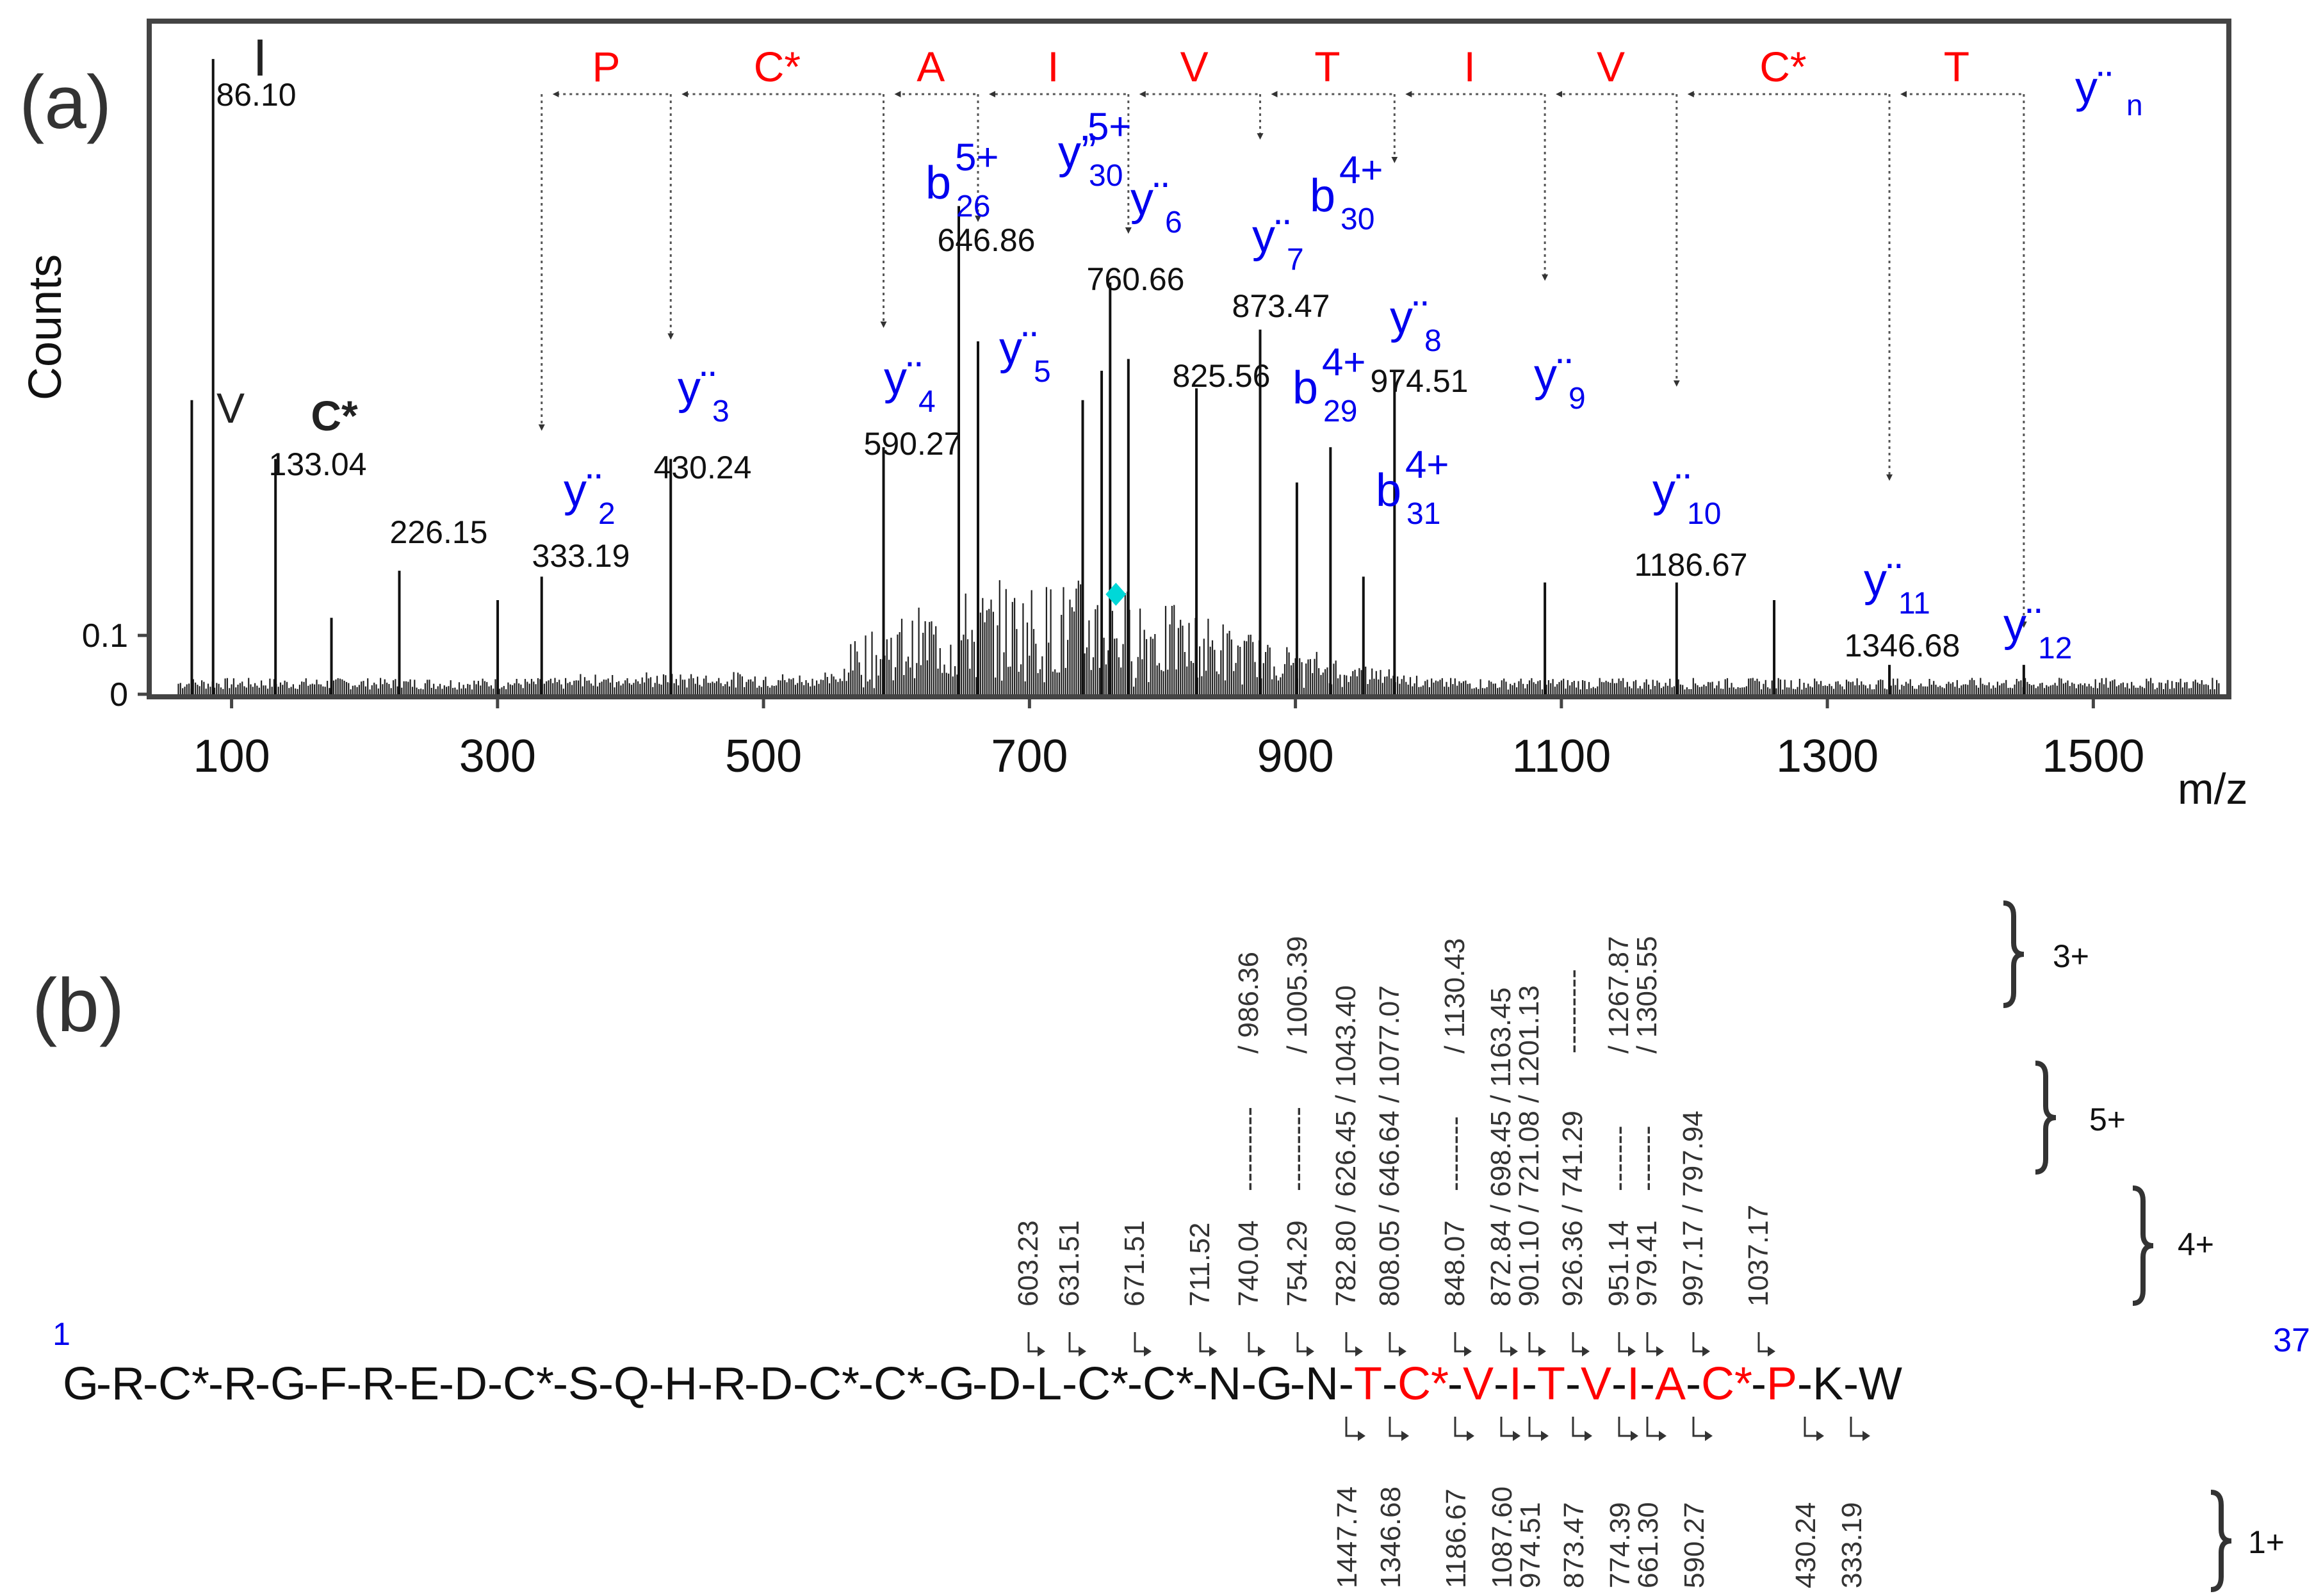  What do you see at coordinates (1390, 1537) in the screenshot?
I see `y-fragment-label: 1346.68` at bounding box center [1390, 1537].